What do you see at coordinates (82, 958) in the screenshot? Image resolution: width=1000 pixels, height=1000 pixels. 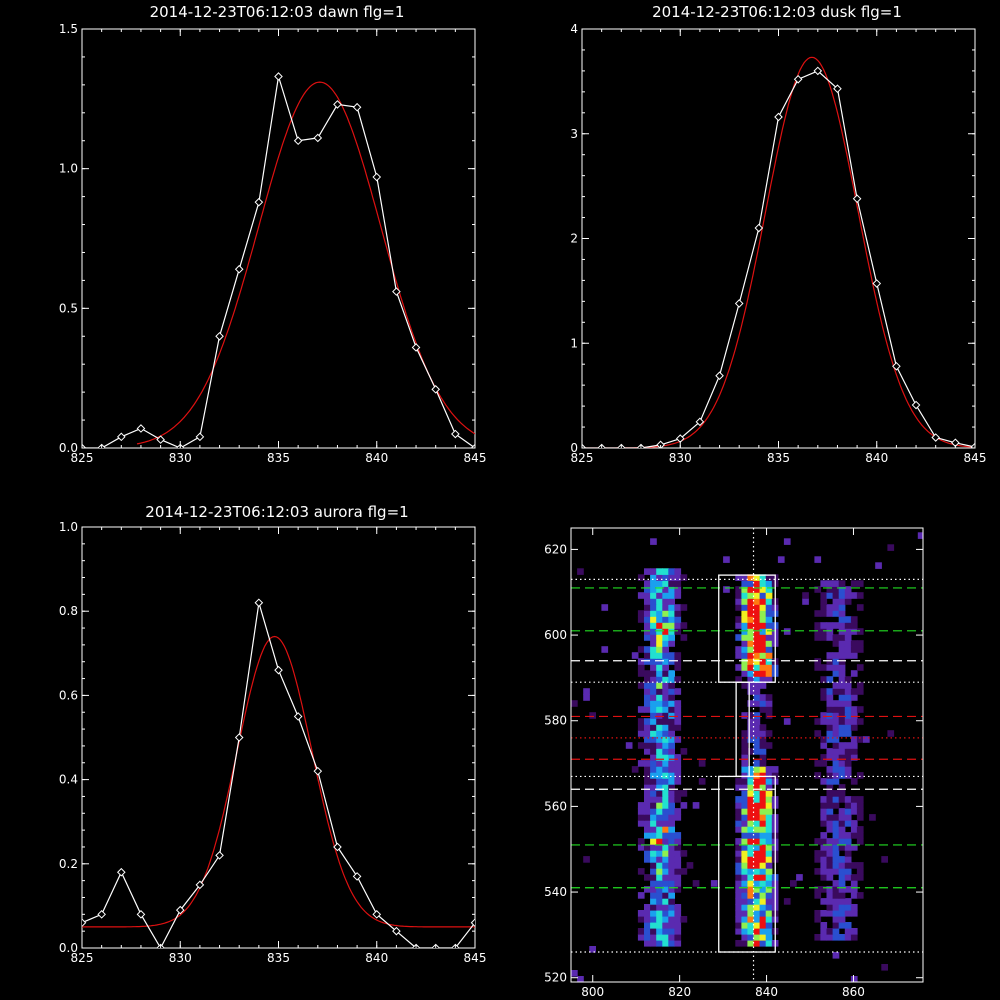 I see `aurora-x-tick-label: 825` at bounding box center [82, 958].